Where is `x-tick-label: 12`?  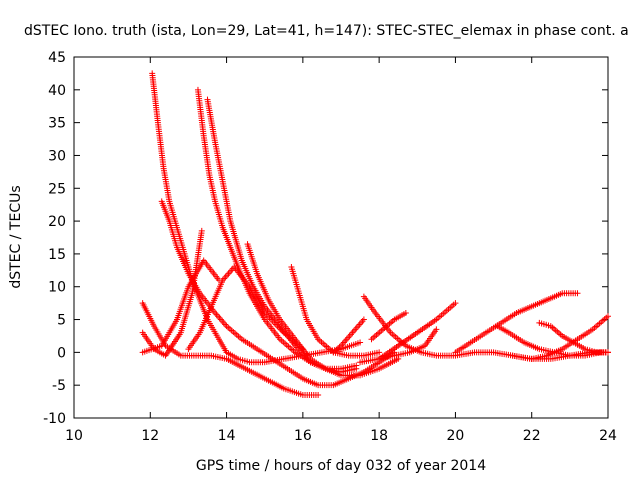
x-tick-label: 12 is located at coordinates (150, 436).